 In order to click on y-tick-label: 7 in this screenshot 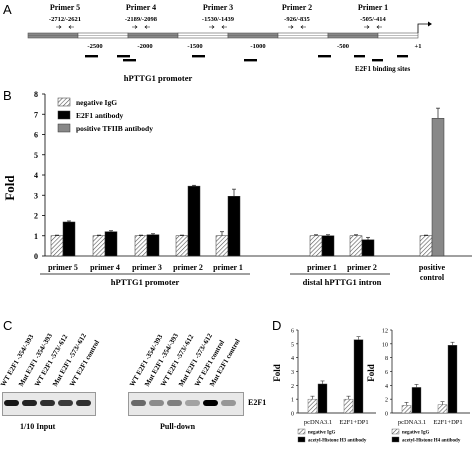, I will do `click(36, 114)`.